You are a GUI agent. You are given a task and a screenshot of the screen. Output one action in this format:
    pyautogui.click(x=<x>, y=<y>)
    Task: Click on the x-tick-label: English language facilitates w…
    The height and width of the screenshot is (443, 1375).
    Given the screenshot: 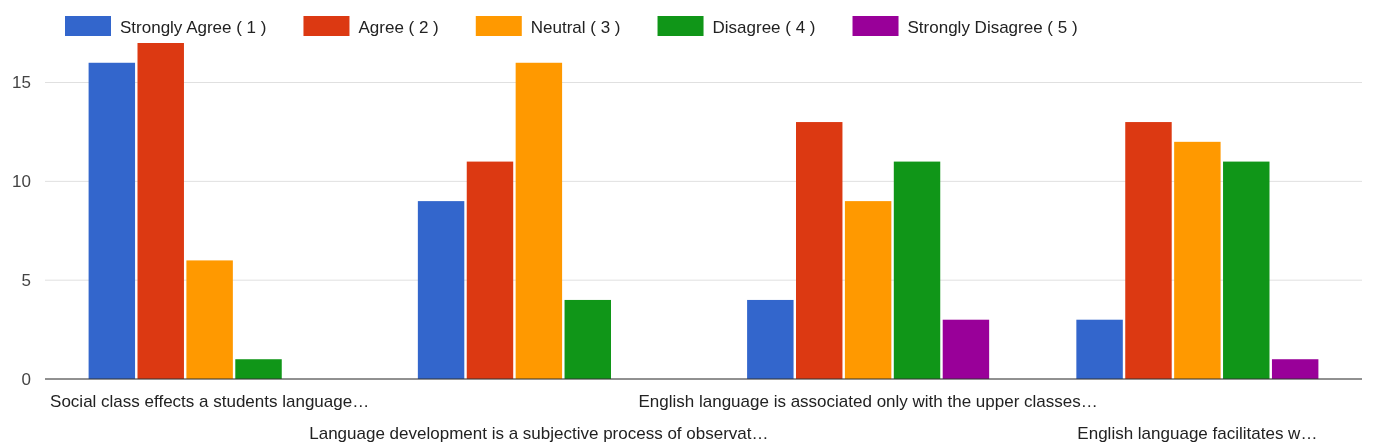 What is the action you would take?
    pyautogui.click(x=1197, y=433)
    